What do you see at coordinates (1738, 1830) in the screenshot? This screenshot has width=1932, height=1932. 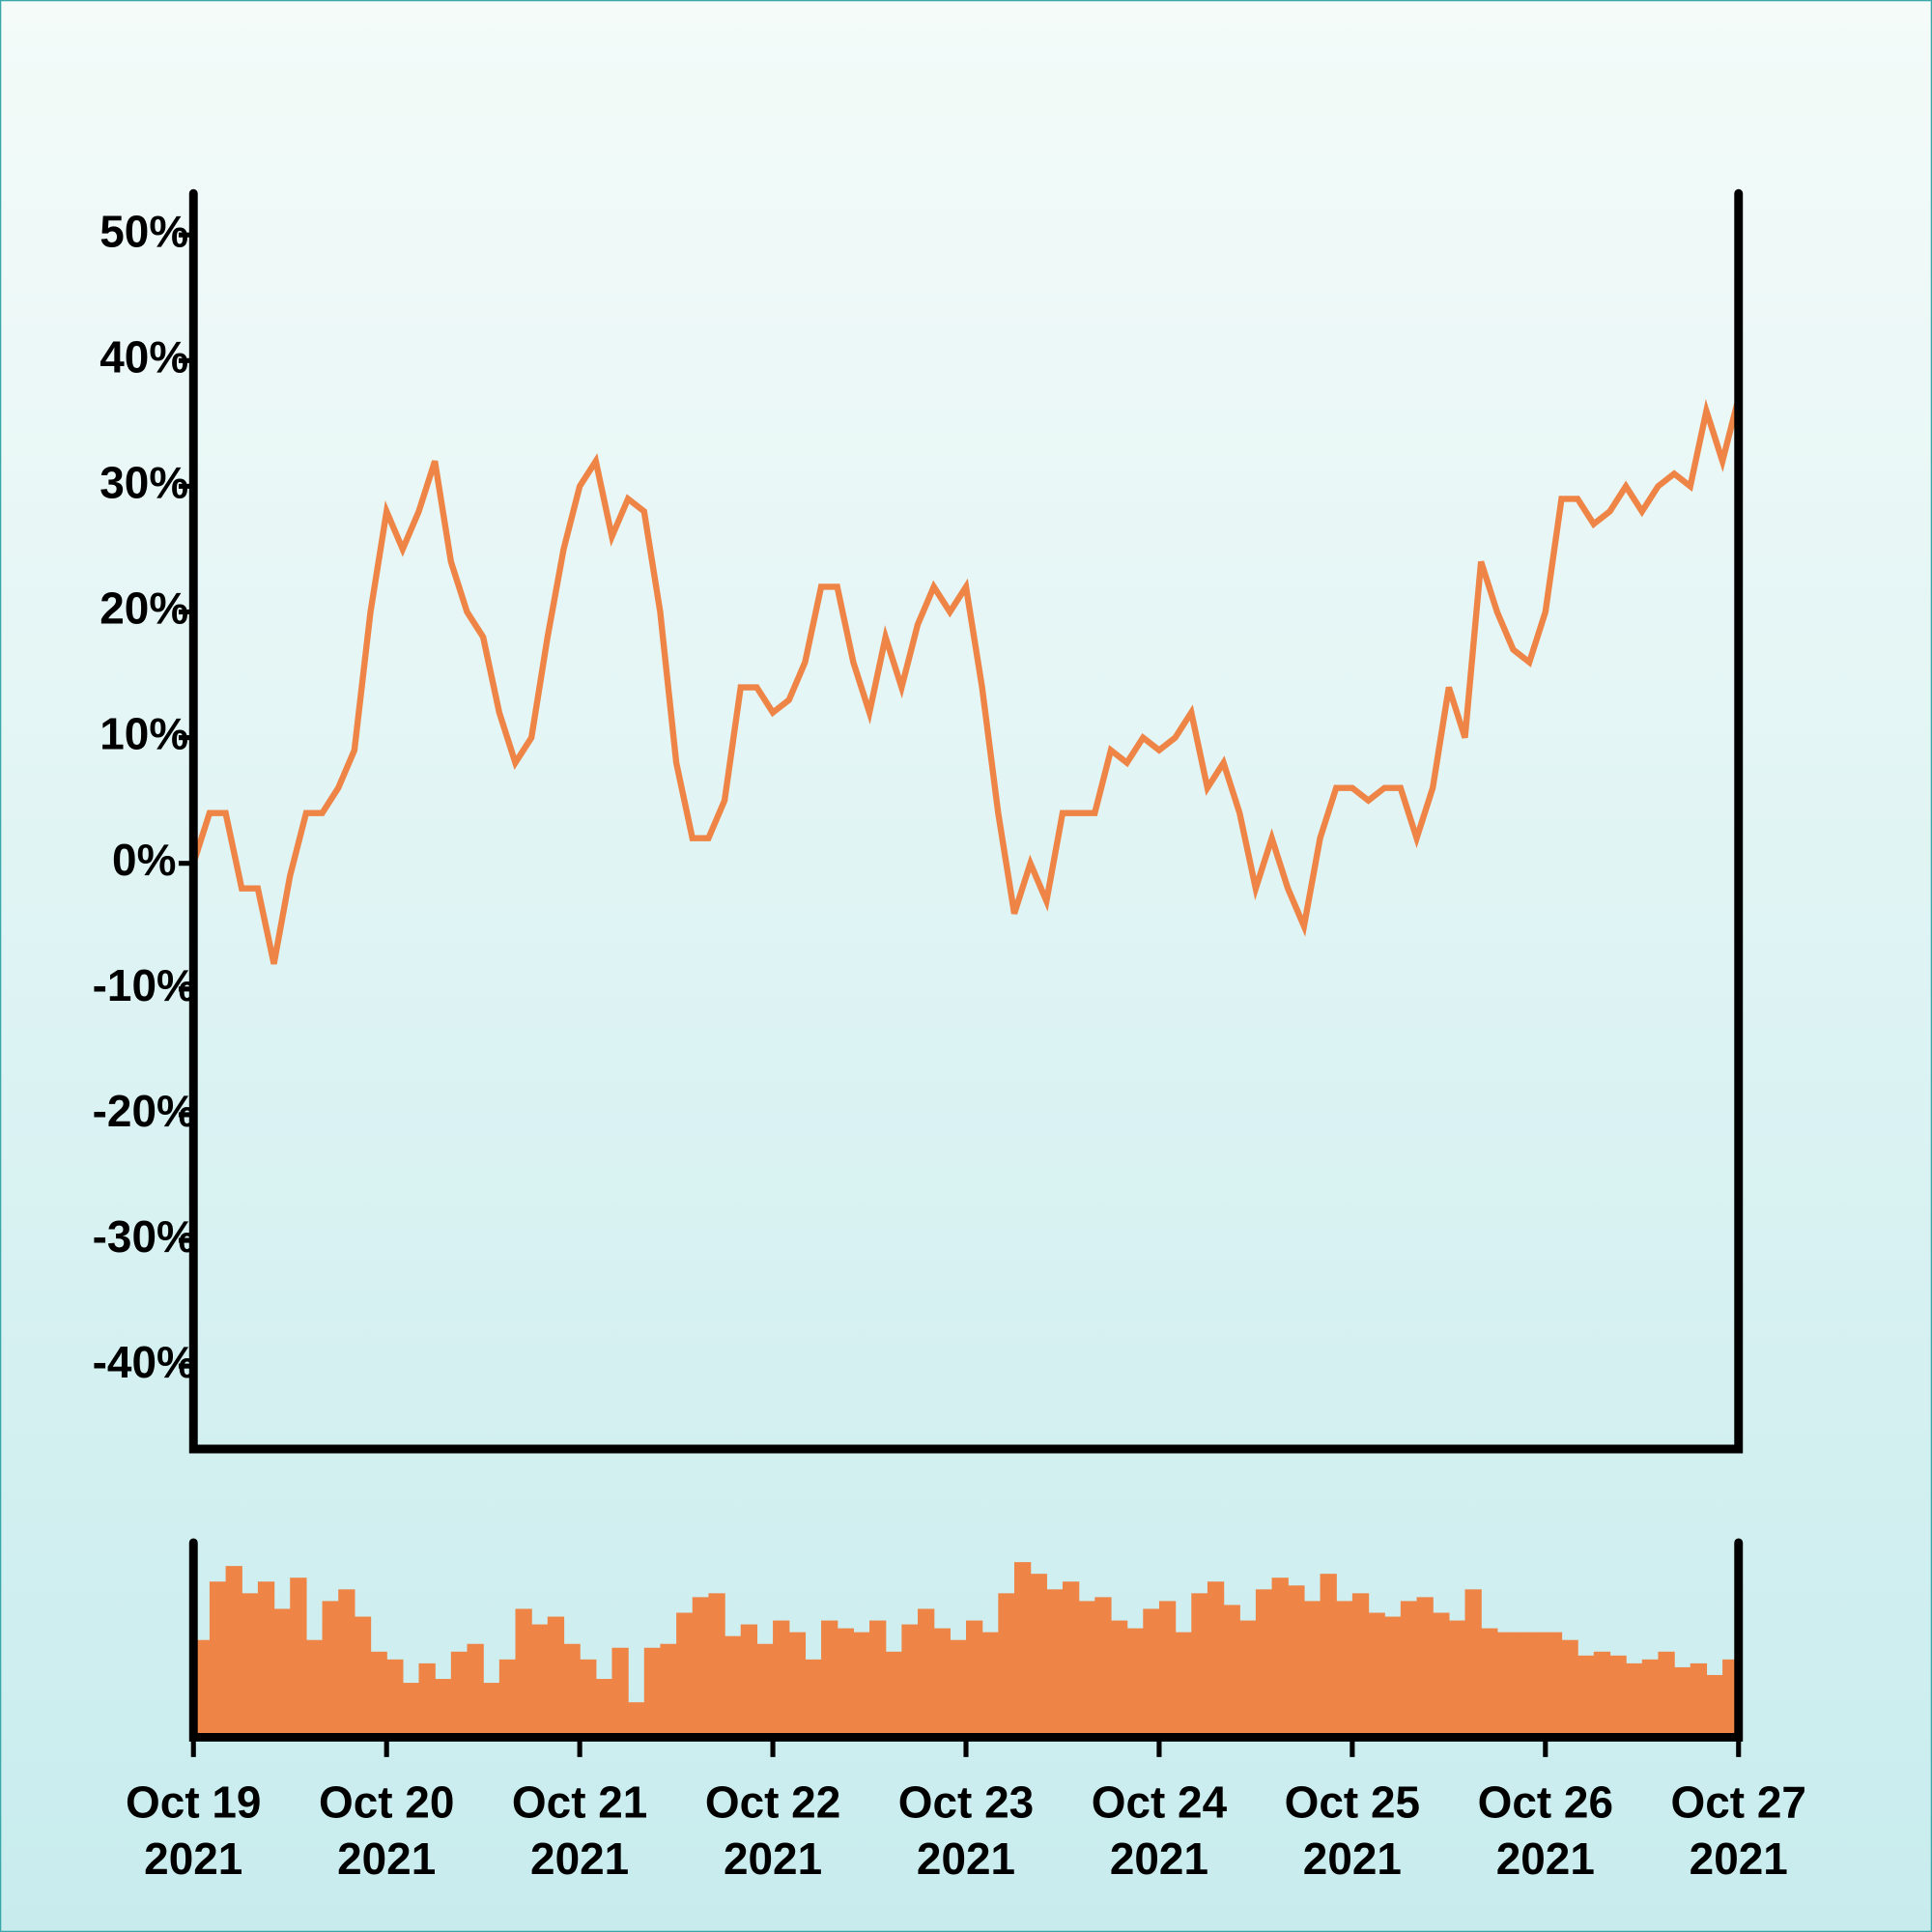 I see `x-tick-label-box: Oct 27 2021` at bounding box center [1738, 1830].